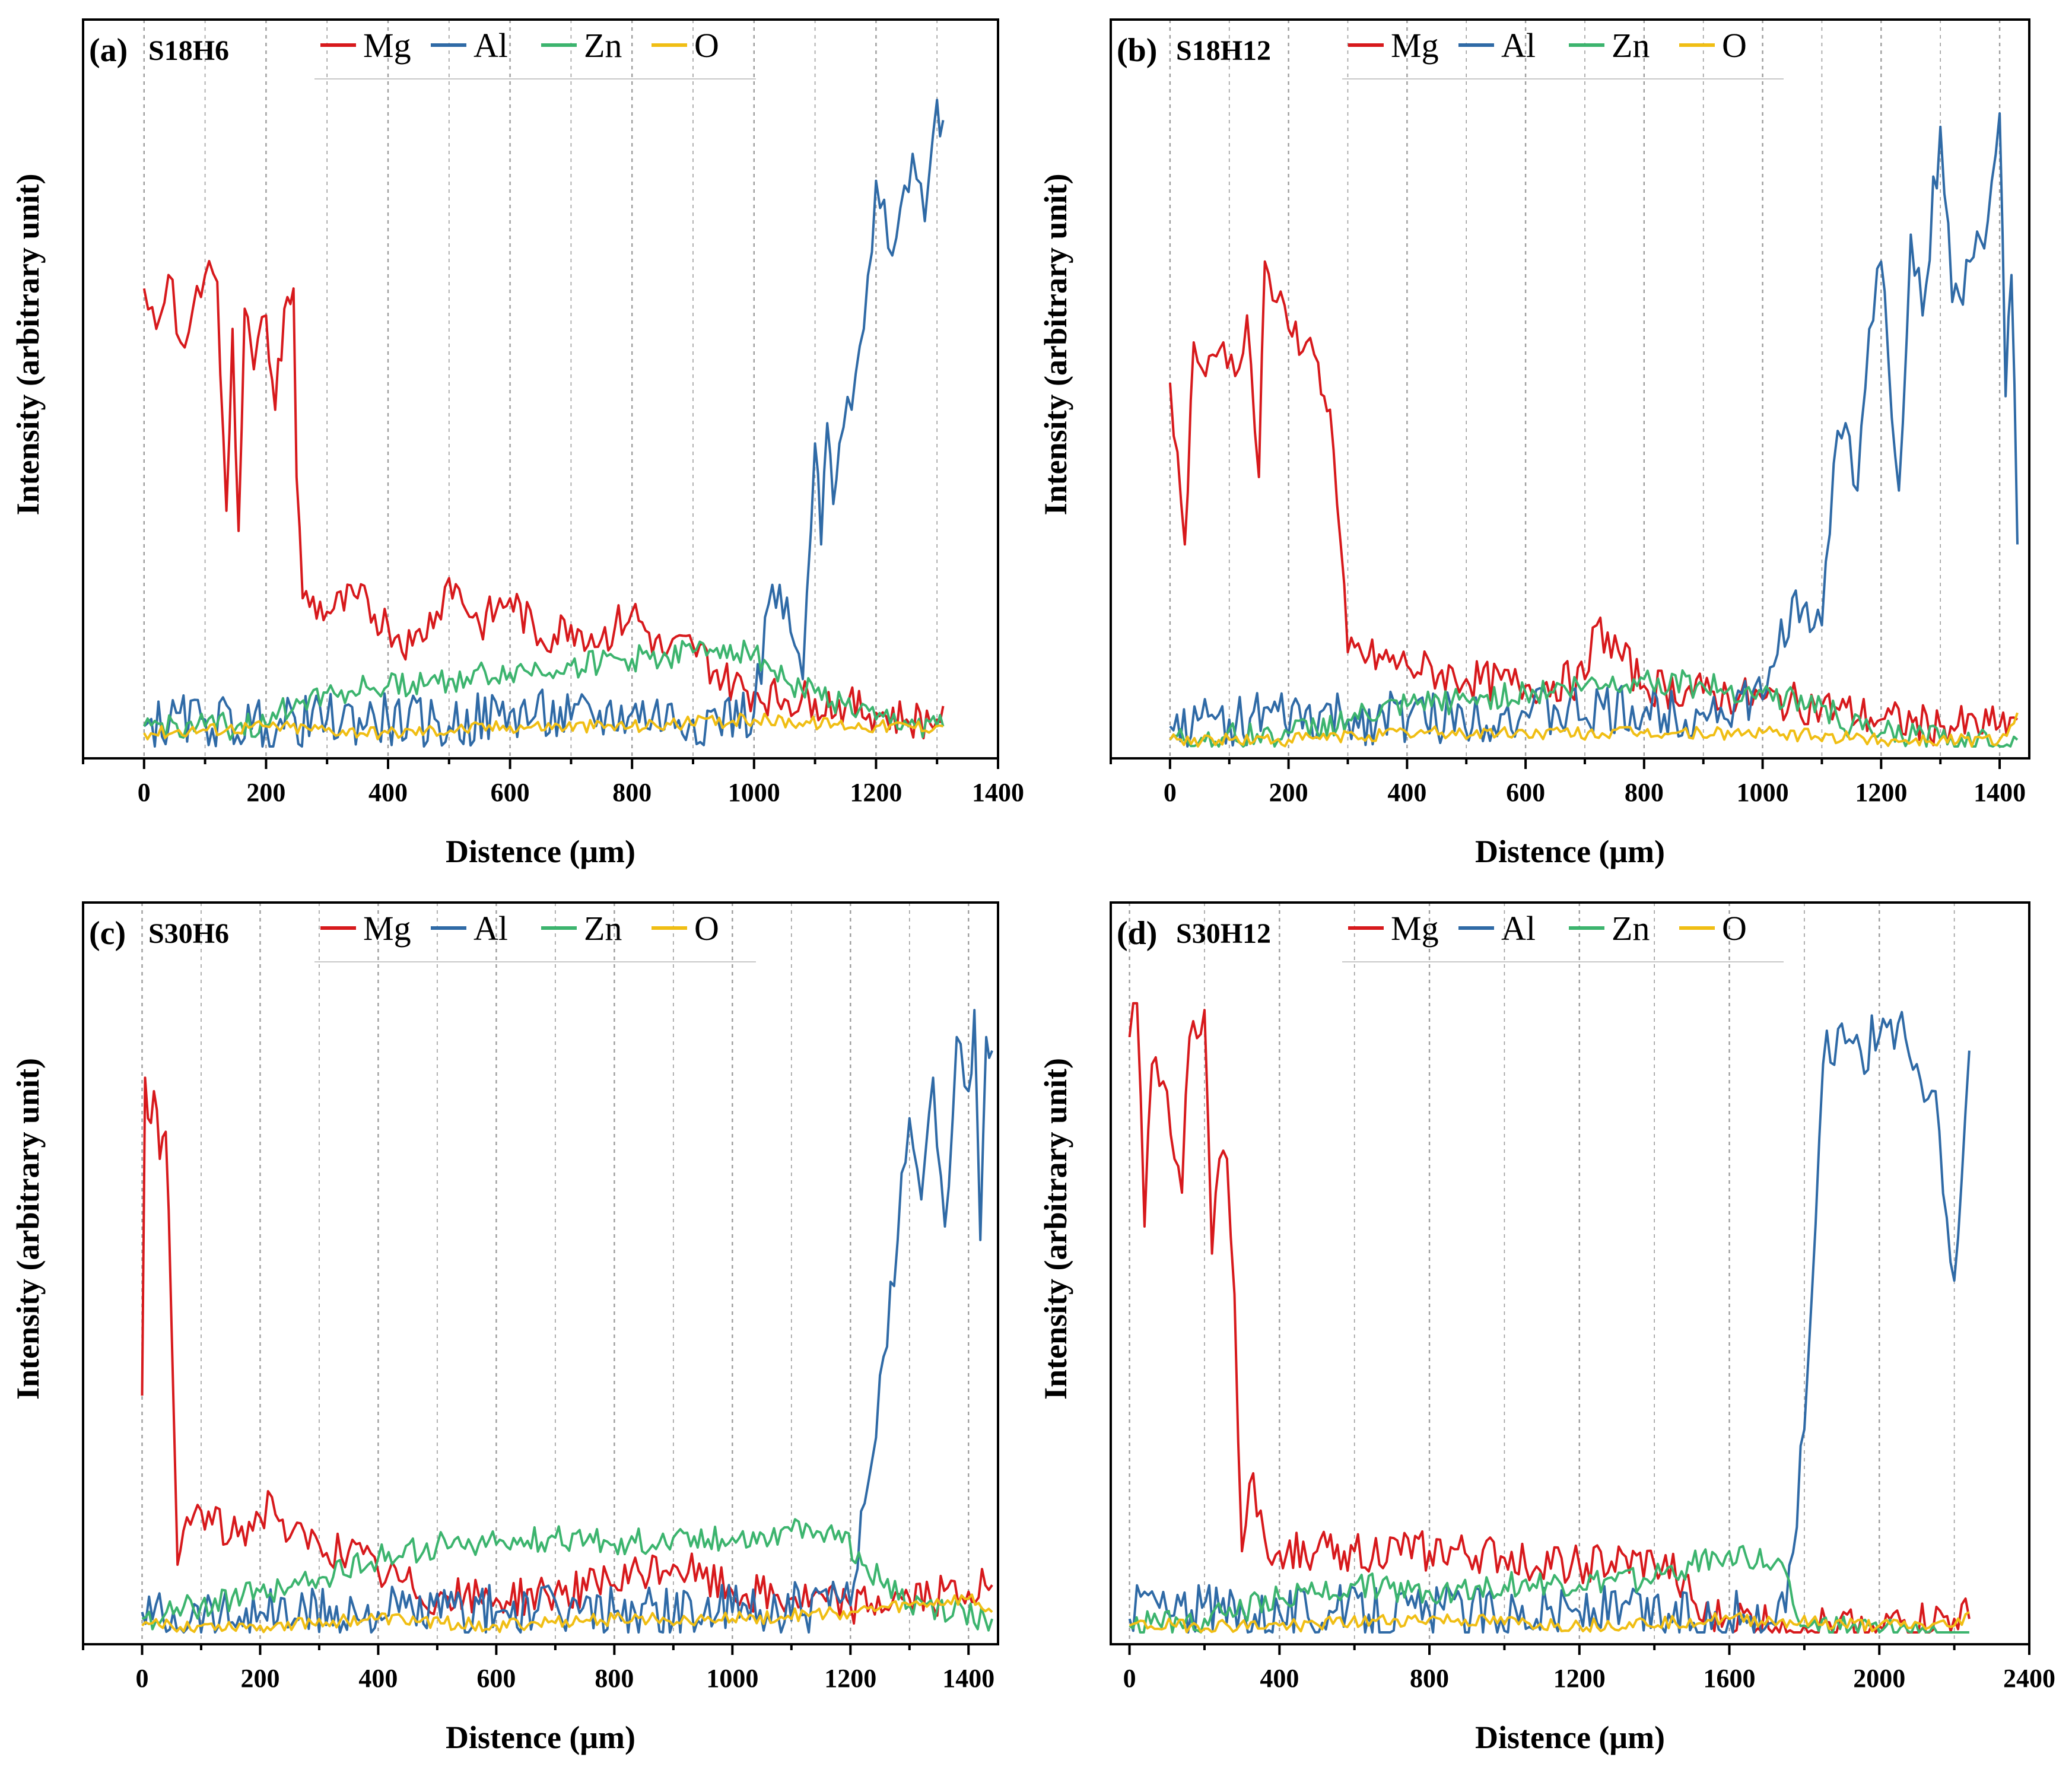  I want to click on panel-title: S18H12, so click(1223, 50).